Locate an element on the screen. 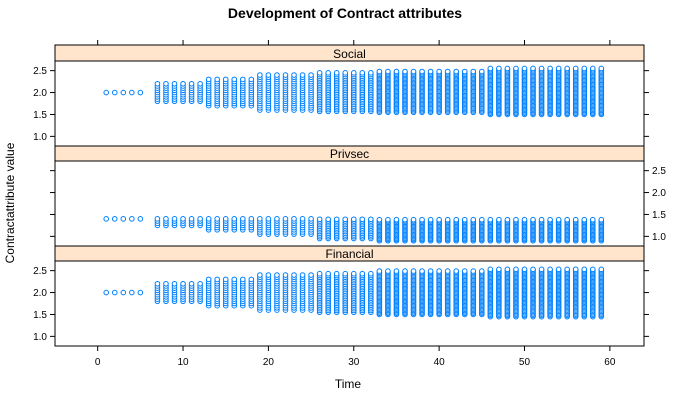  x-tick-label: 50 is located at coordinates (525, 362).